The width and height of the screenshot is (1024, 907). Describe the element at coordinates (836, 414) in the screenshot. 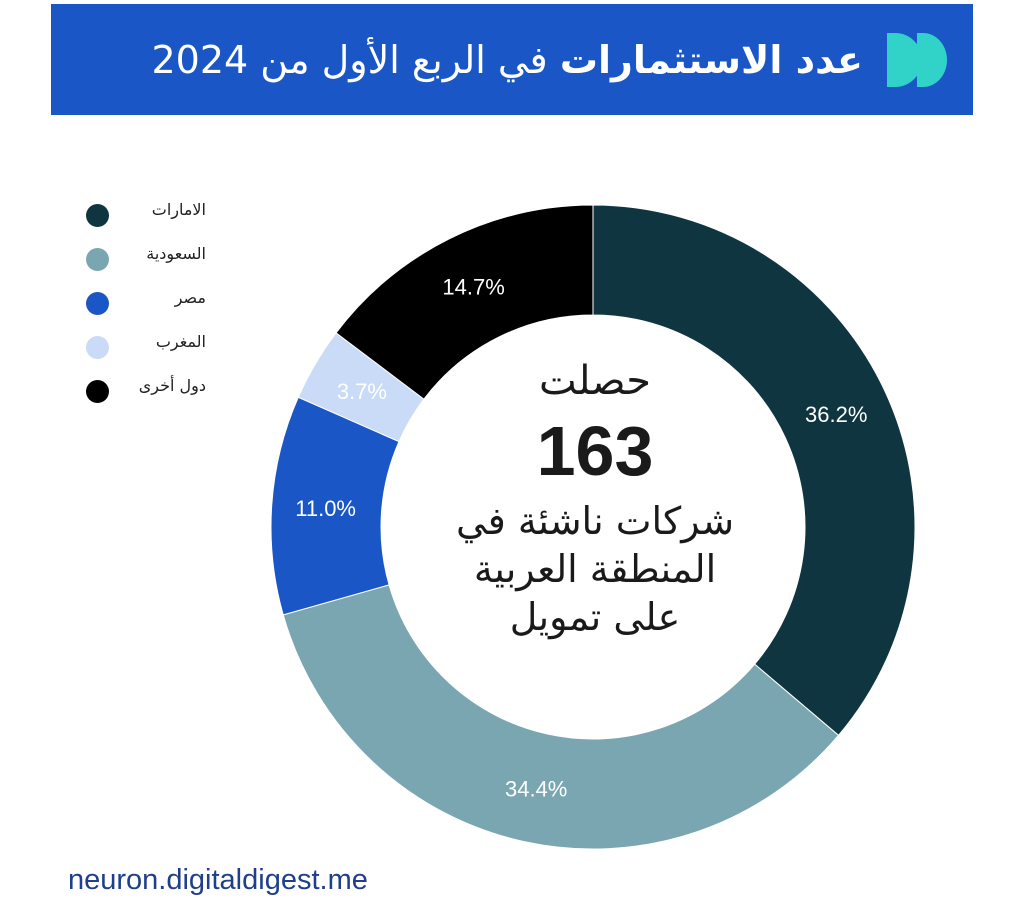

I see `slice-value-label: 36.2%` at that location.